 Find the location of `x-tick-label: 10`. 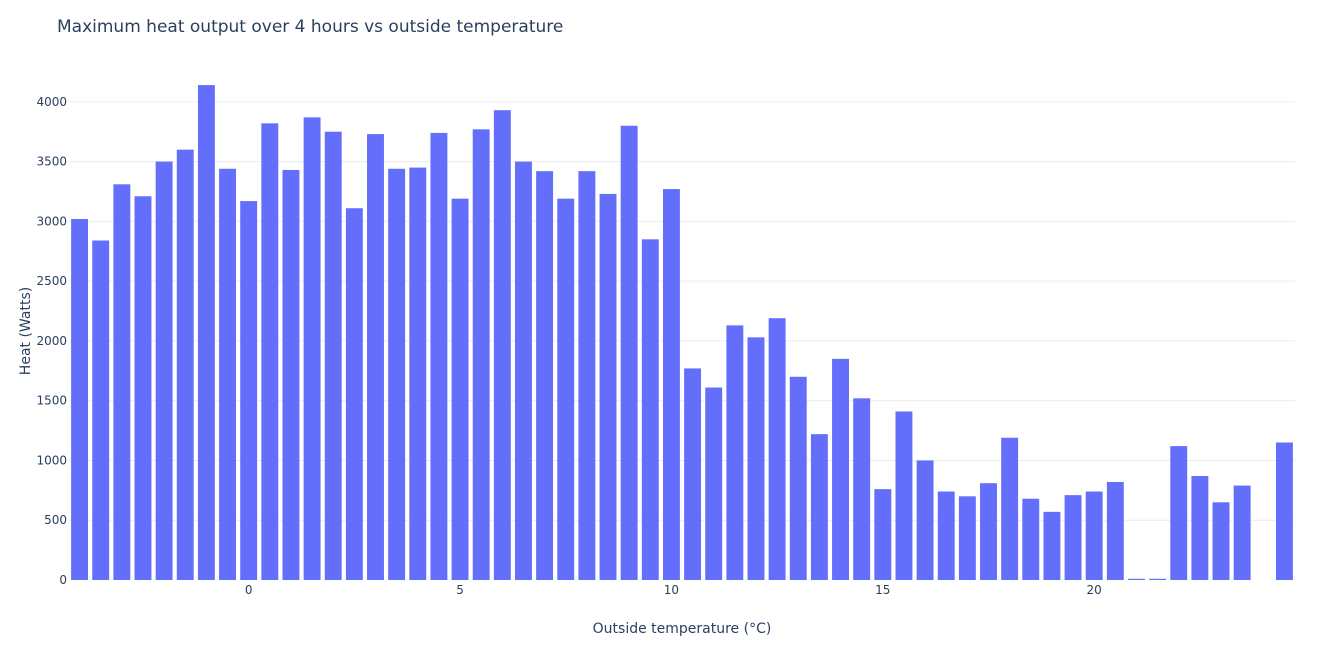

x-tick-label: 10 is located at coordinates (671, 590).